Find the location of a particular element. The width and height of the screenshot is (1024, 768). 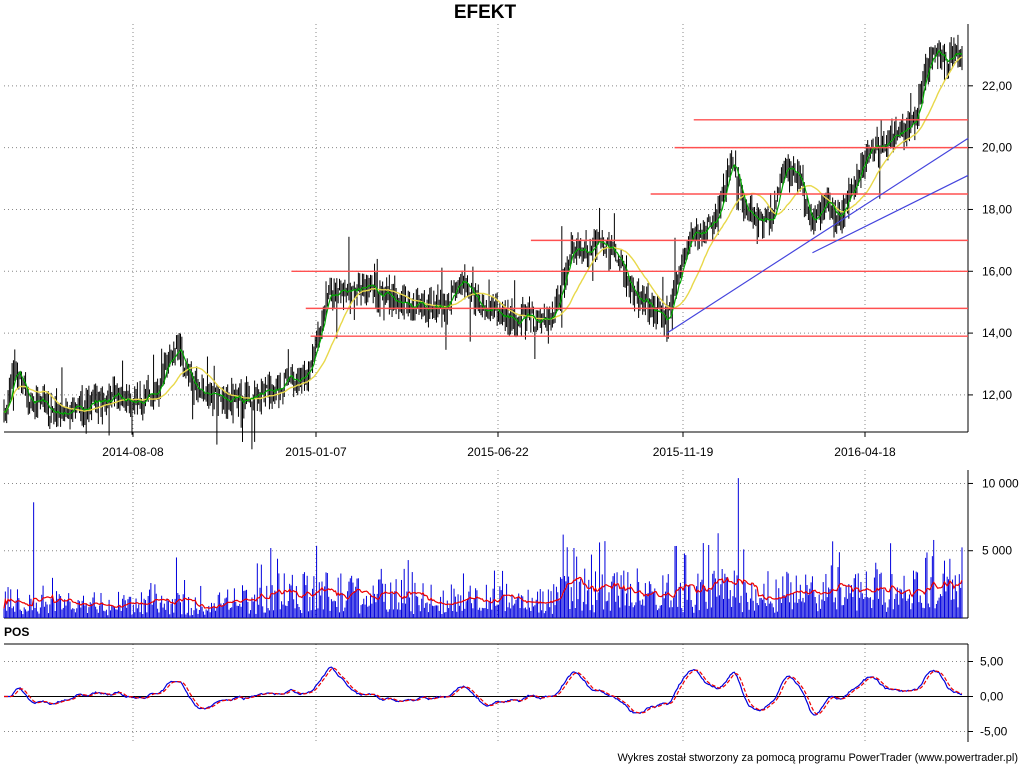

y-tick-label: 5,00 is located at coordinates (992, 662).